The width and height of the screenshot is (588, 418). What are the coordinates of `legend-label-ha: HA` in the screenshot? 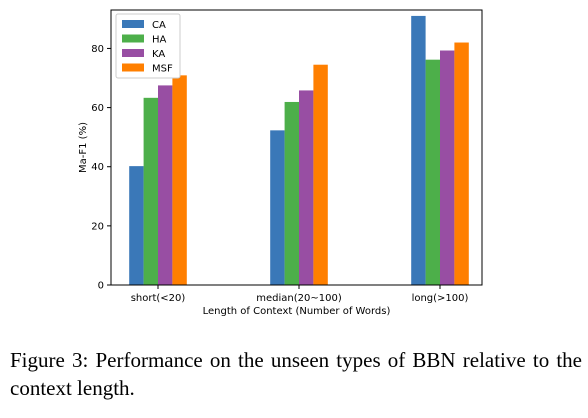 It's located at (159, 40).